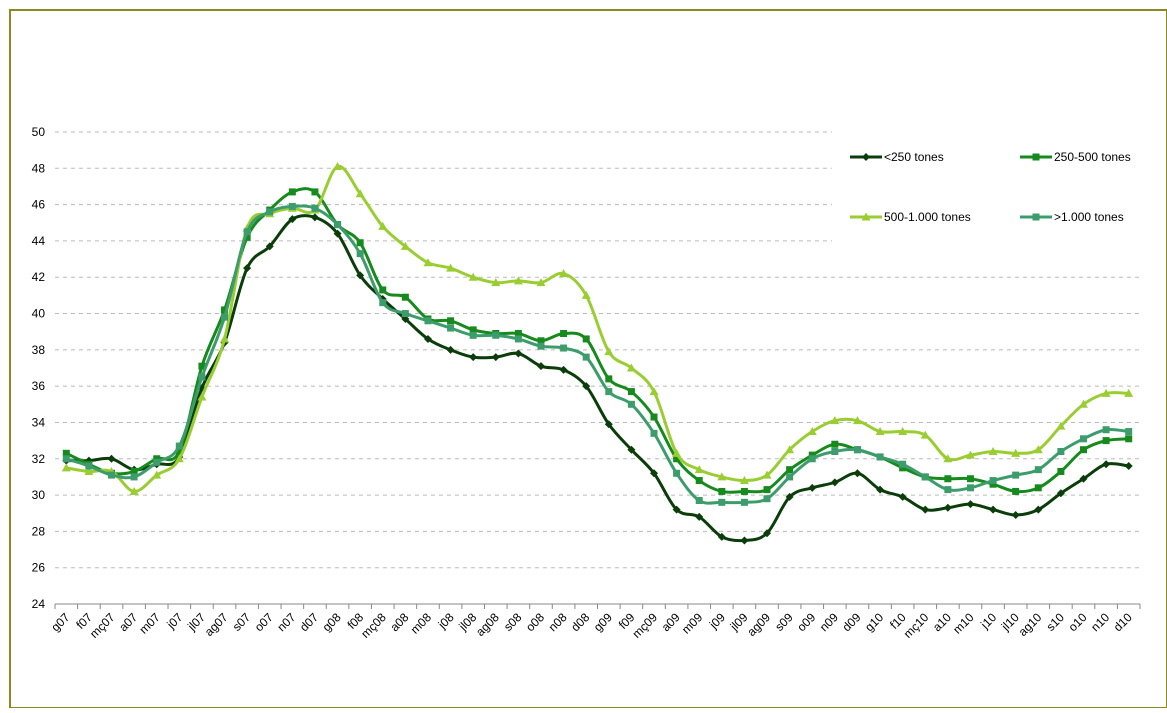 This screenshot has height=713, width=1167. I want to click on y-tick-label: 26, so click(39, 568).